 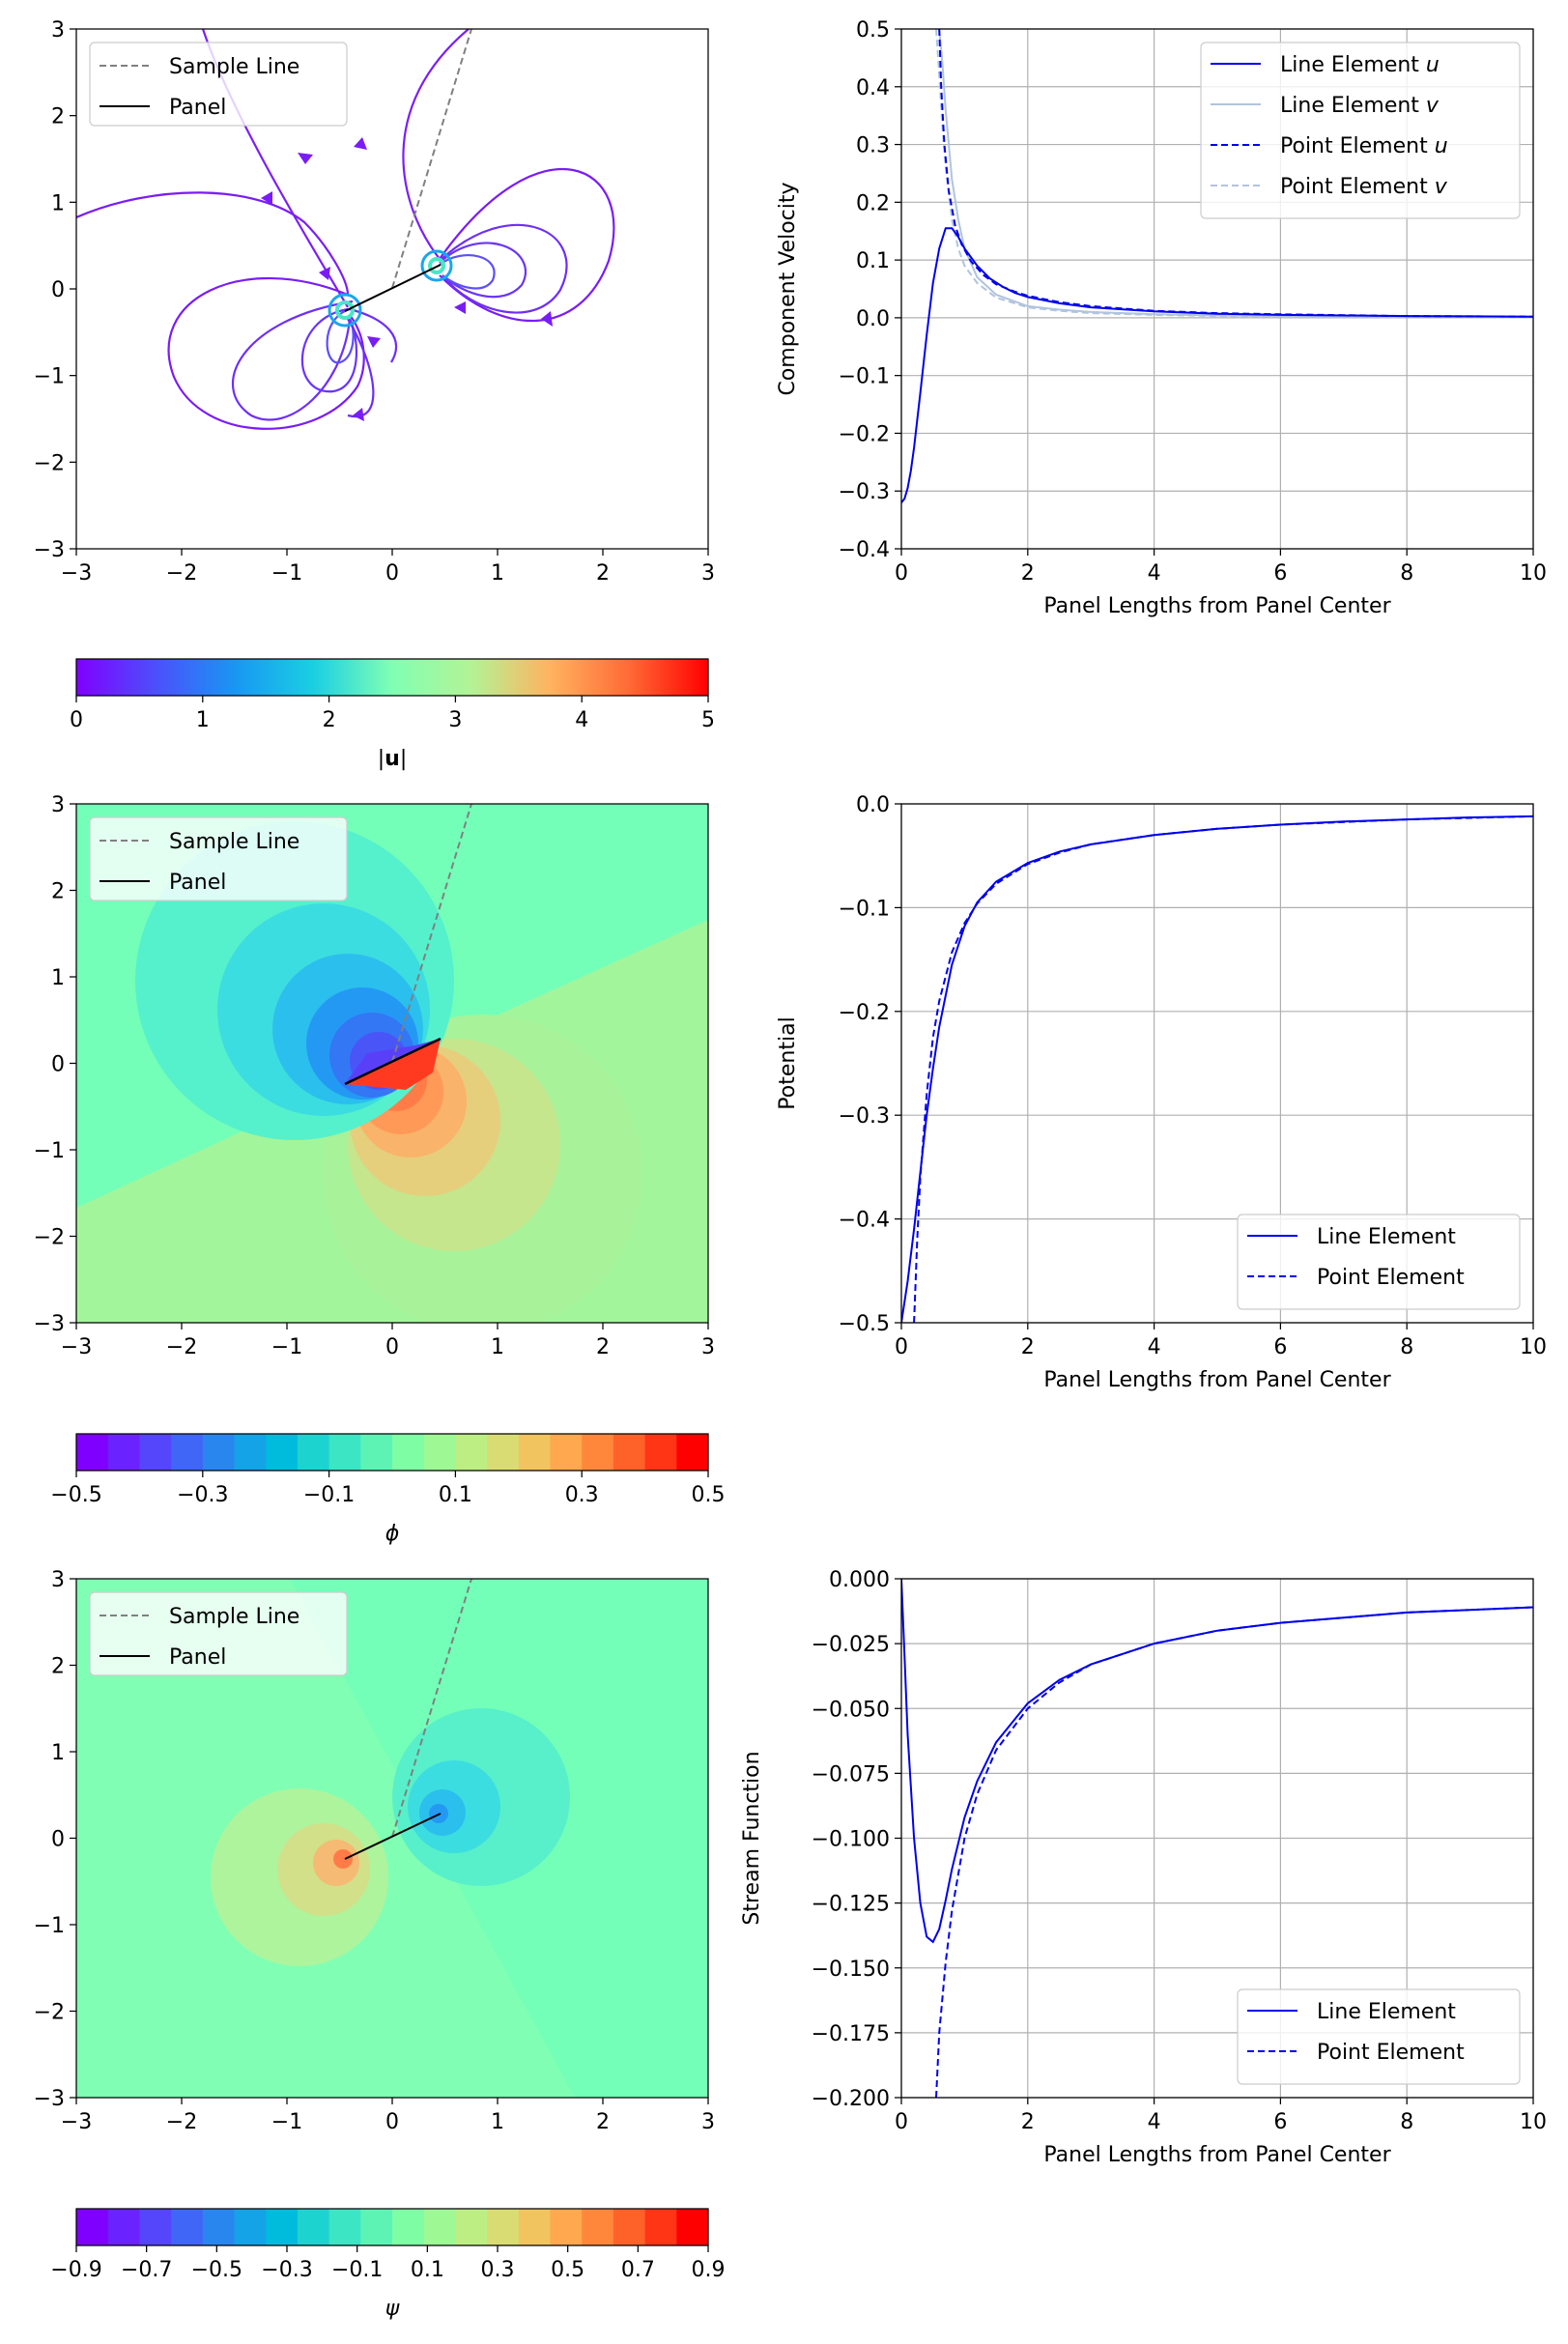 What do you see at coordinates (709, 2270) in the screenshot?
I see `colorbar-tick-label: 0.9` at bounding box center [709, 2270].